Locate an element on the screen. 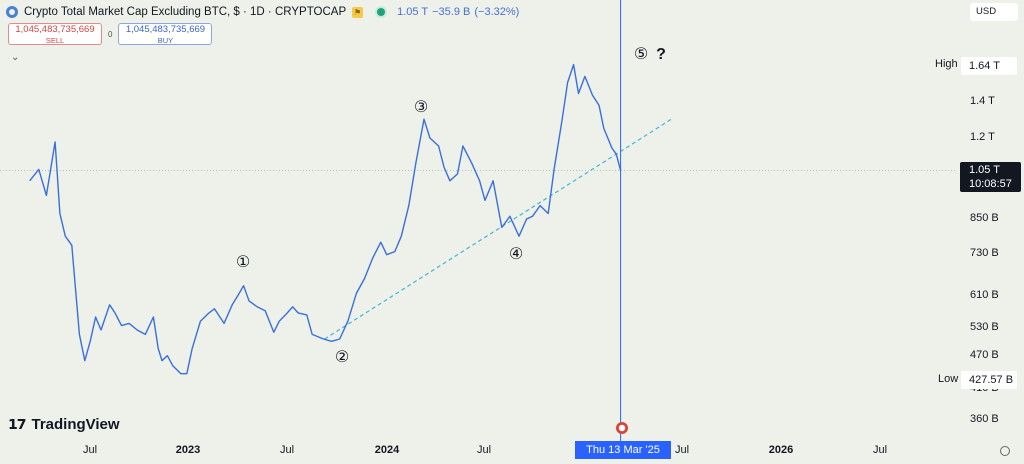 Image resolution: width=1024 pixels, height=464 pixels. flag-icon: ⚑ is located at coordinates (358, 12).